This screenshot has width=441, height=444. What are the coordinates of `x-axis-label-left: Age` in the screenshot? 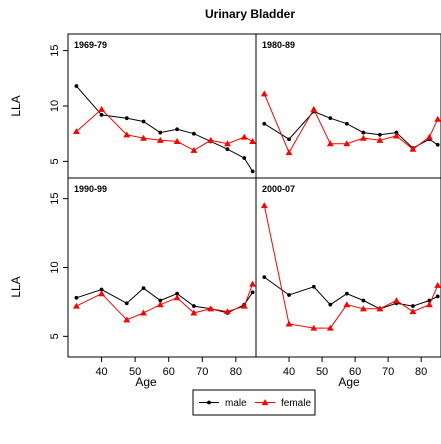 It's located at (146, 382).